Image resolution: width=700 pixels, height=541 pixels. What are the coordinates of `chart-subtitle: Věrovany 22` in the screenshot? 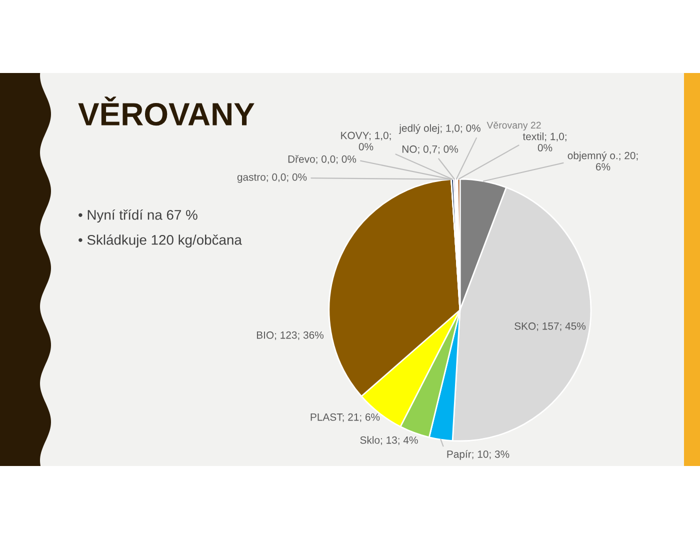 It's located at (513, 126).